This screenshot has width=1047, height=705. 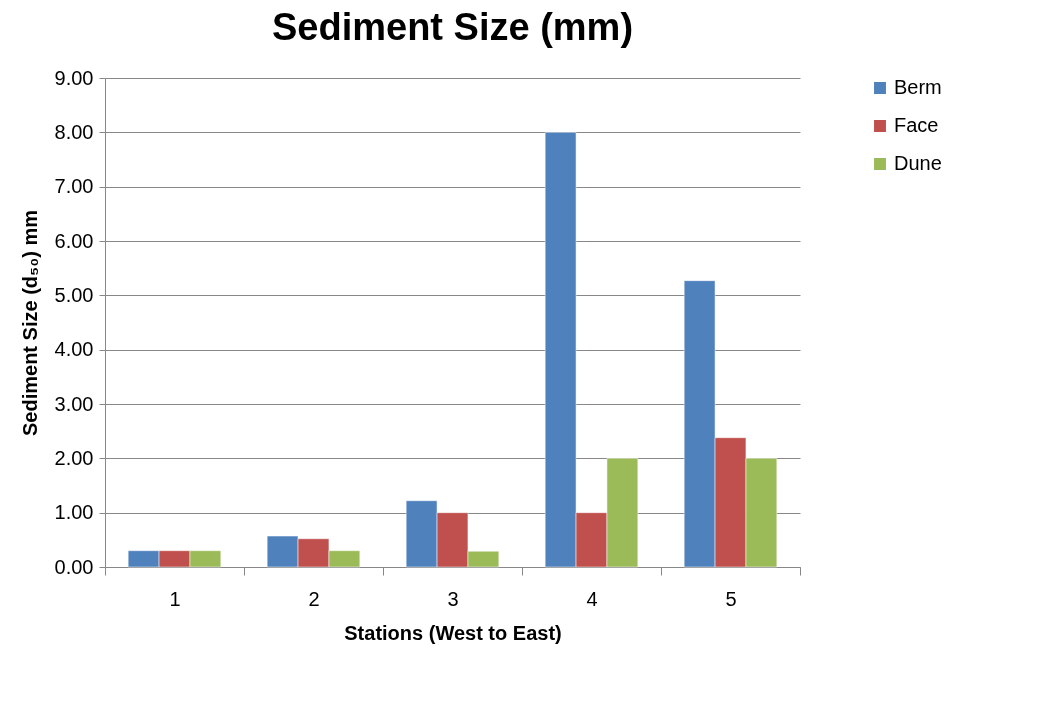 I want to click on legend-label: Face, so click(x=916, y=125).